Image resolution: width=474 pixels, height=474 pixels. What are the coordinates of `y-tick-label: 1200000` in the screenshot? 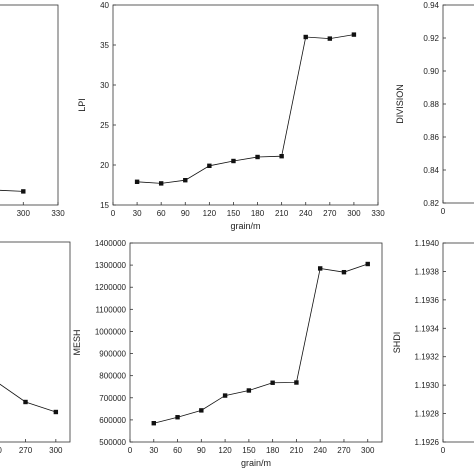 It's located at (111, 287).